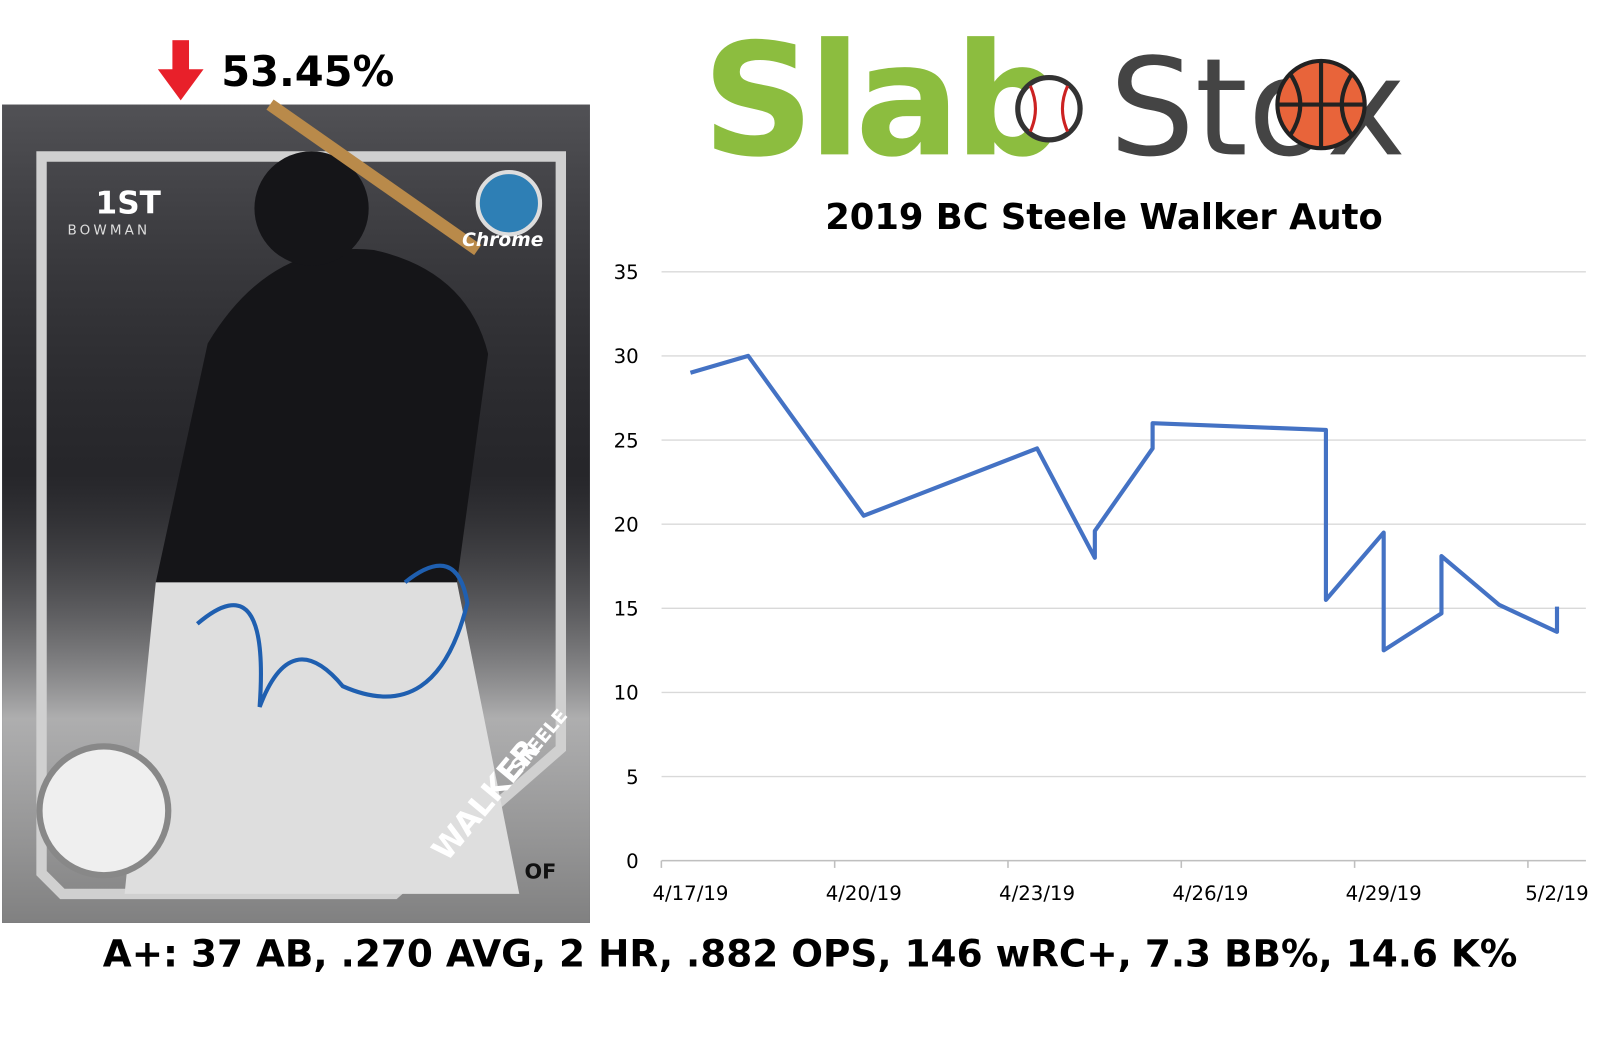 The width and height of the screenshot is (1616, 1040). Describe the element at coordinates (1210, 893) in the screenshot. I see `x-tick-label: 4/26/19` at that location.